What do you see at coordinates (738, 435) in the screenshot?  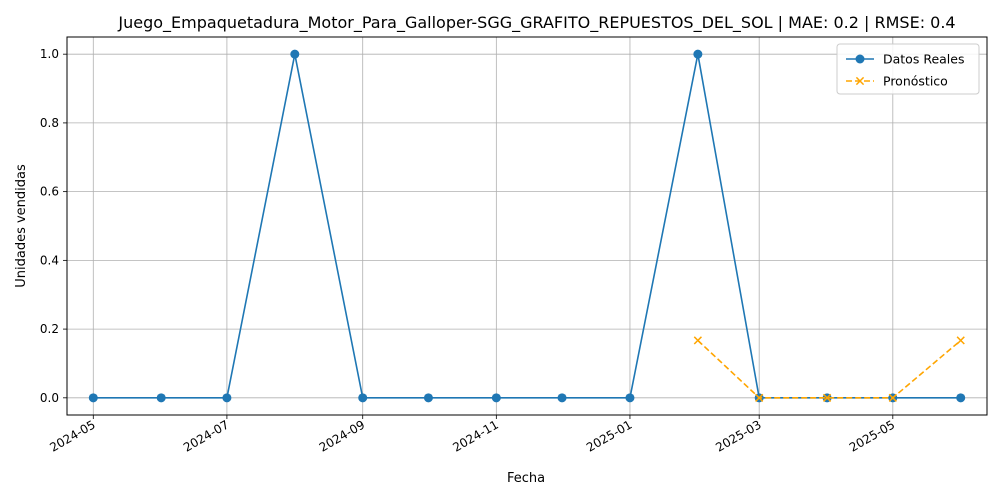 I see `x-tick-label: 2025-03` at bounding box center [738, 435].